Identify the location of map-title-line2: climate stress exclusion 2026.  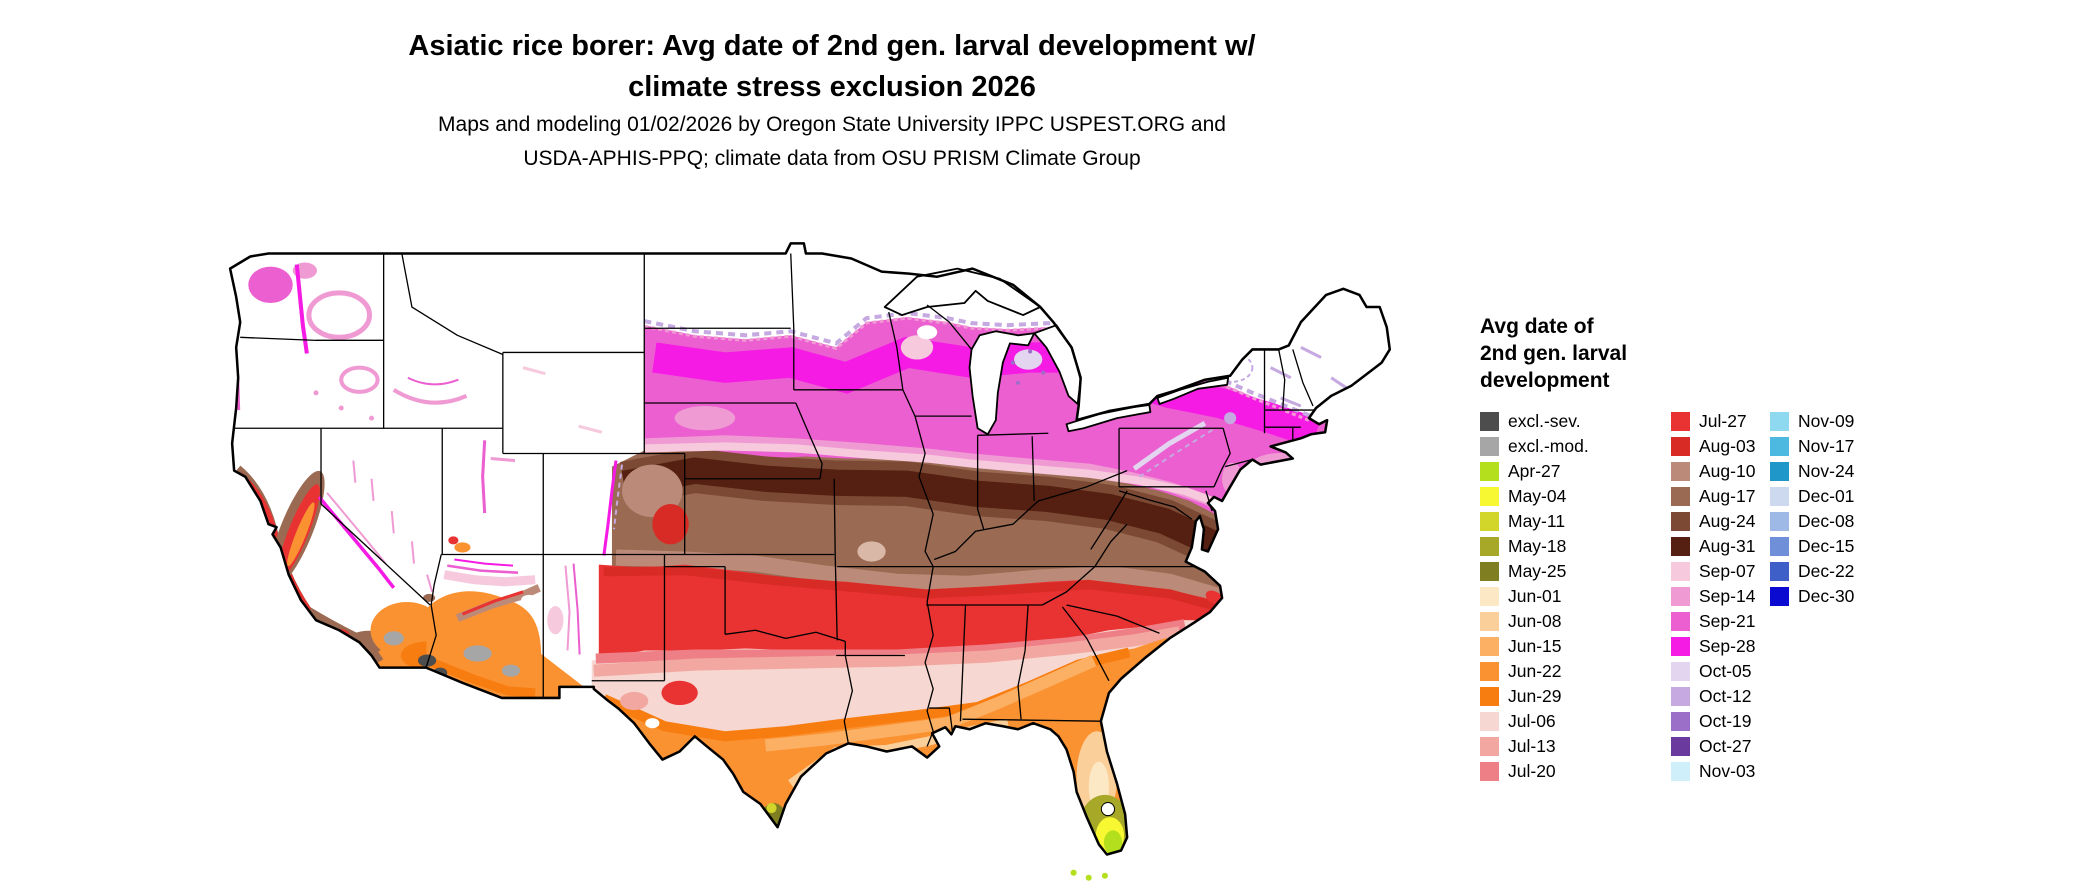
(832, 87).